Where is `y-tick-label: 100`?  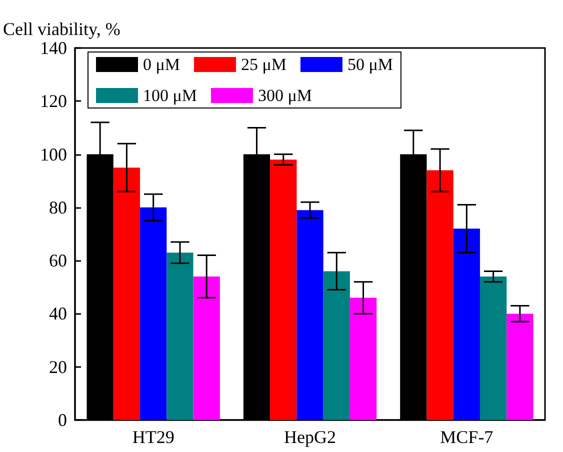
y-tick-label: 100 is located at coordinates (53, 154).